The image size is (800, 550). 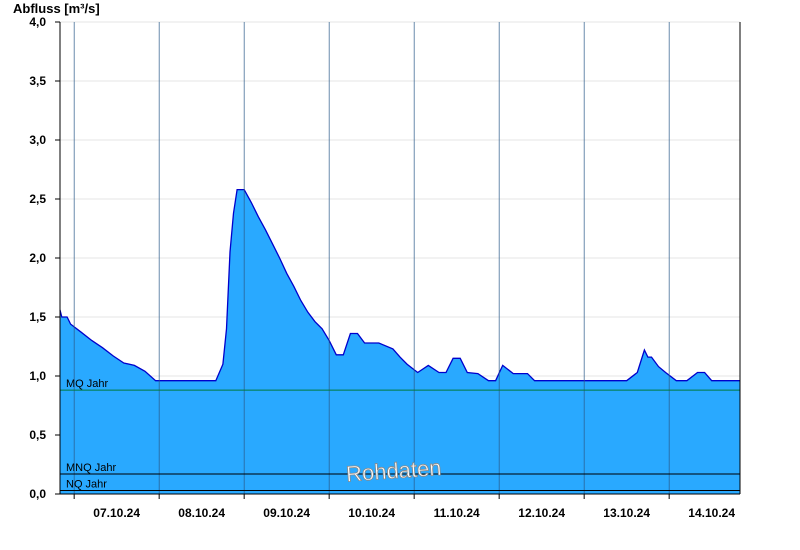 I want to click on y-axis-title: Abfluss [m³/s], so click(x=56, y=8).